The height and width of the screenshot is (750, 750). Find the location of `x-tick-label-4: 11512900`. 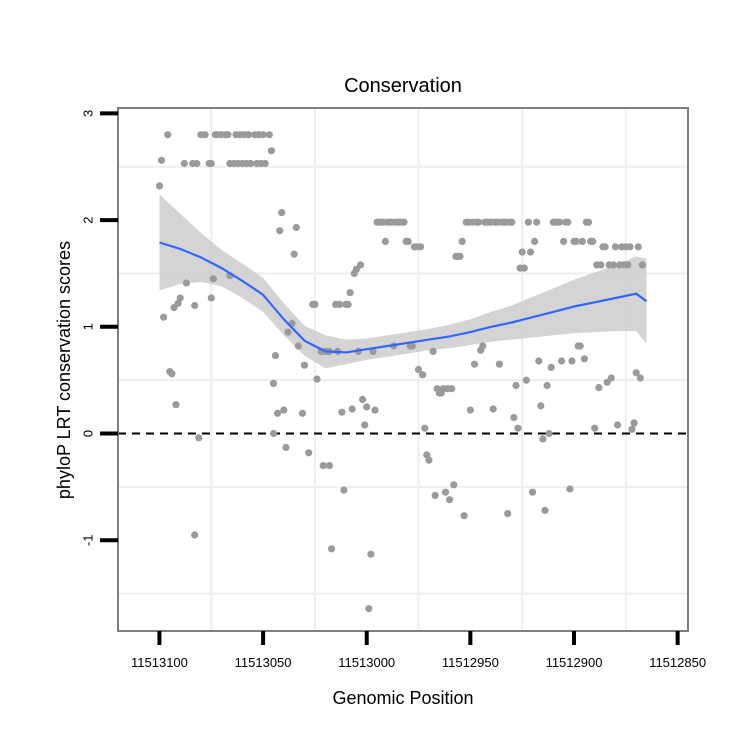

x-tick-label-4: 11512900 is located at coordinates (574, 662).